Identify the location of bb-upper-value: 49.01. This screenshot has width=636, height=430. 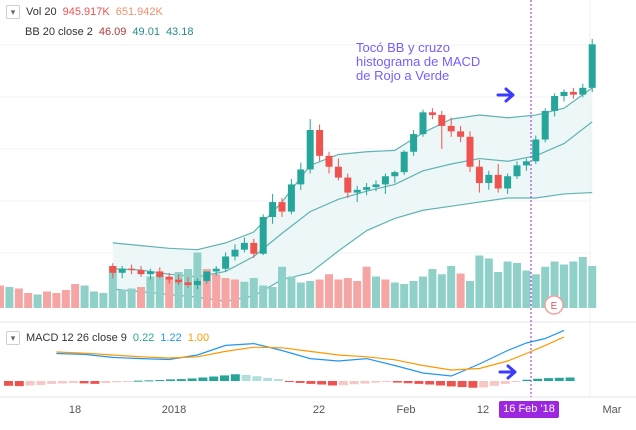
(146, 32).